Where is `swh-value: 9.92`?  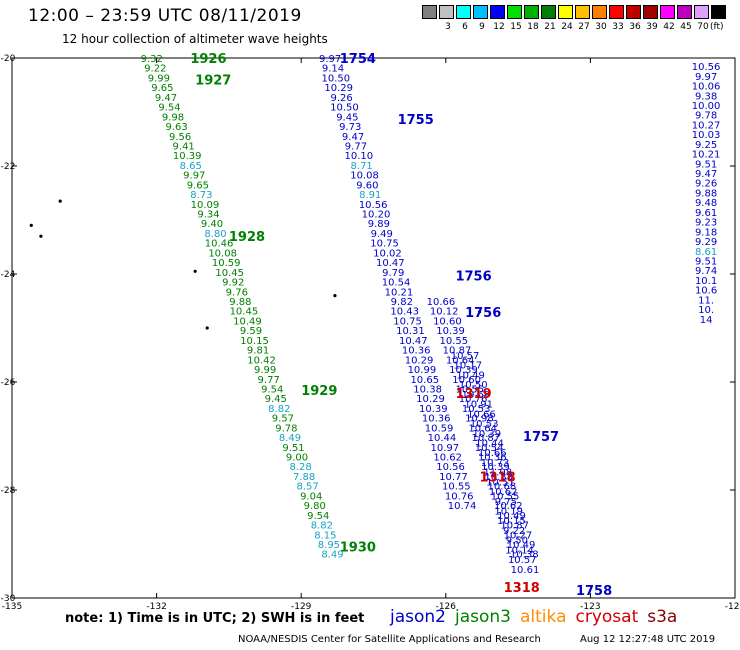 swh-value: 9.92 is located at coordinates (233, 283).